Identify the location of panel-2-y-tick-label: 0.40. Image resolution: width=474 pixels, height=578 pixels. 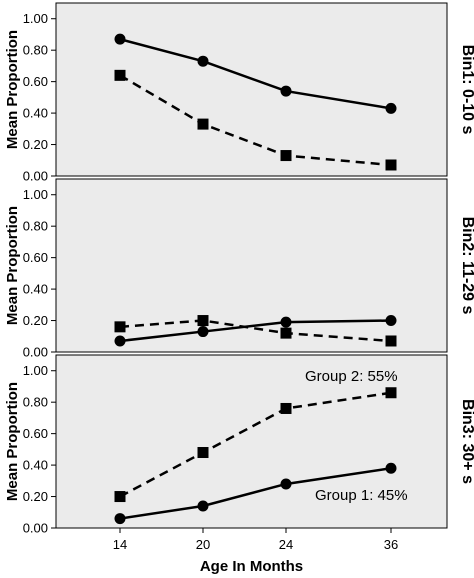
(35, 289).